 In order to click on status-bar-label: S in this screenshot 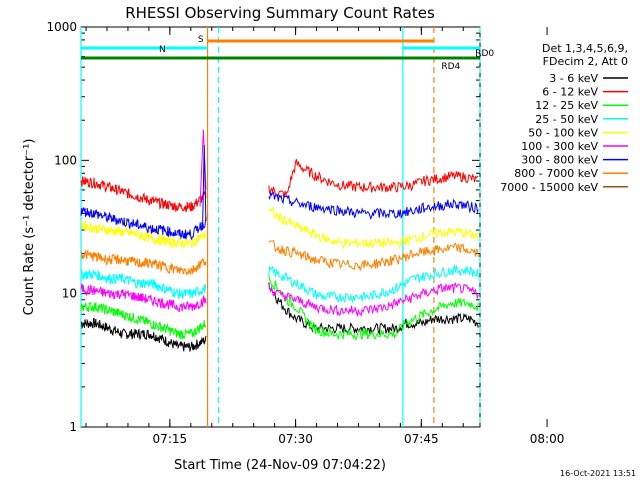, I will do `click(201, 40)`.